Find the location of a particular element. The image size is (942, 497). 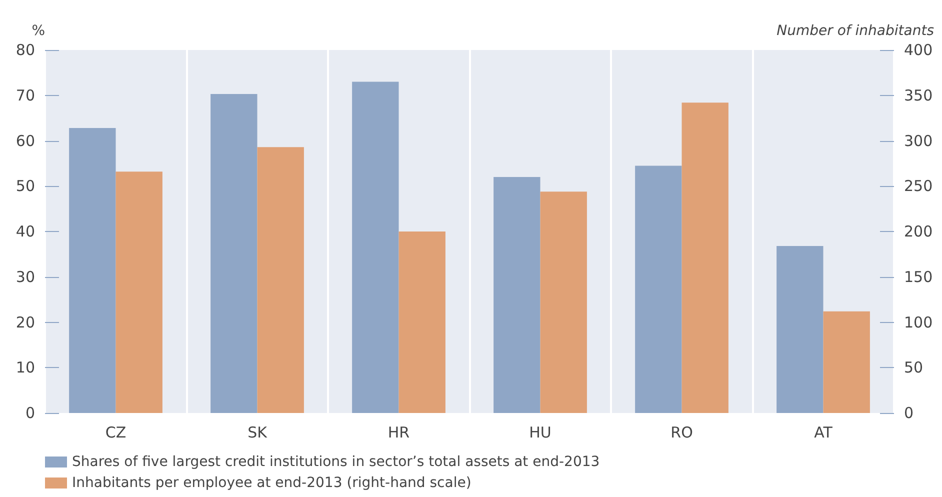

y2-tick-label: 150 is located at coordinates (918, 277).